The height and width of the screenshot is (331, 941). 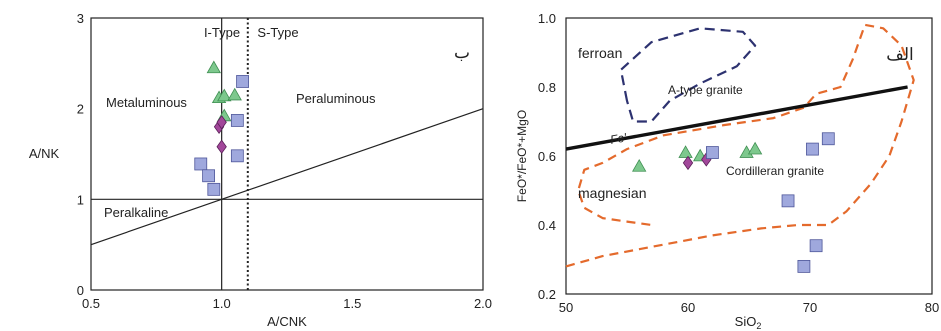 What do you see at coordinates (80, 199) in the screenshot?
I see `y-tick-label: 1` at bounding box center [80, 199].